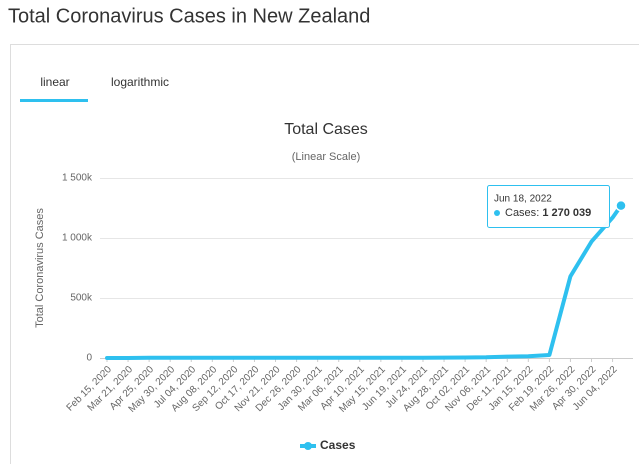  Describe the element at coordinates (523, 199) in the screenshot. I see `tooltip-date: Jun 18, 2022` at that location.